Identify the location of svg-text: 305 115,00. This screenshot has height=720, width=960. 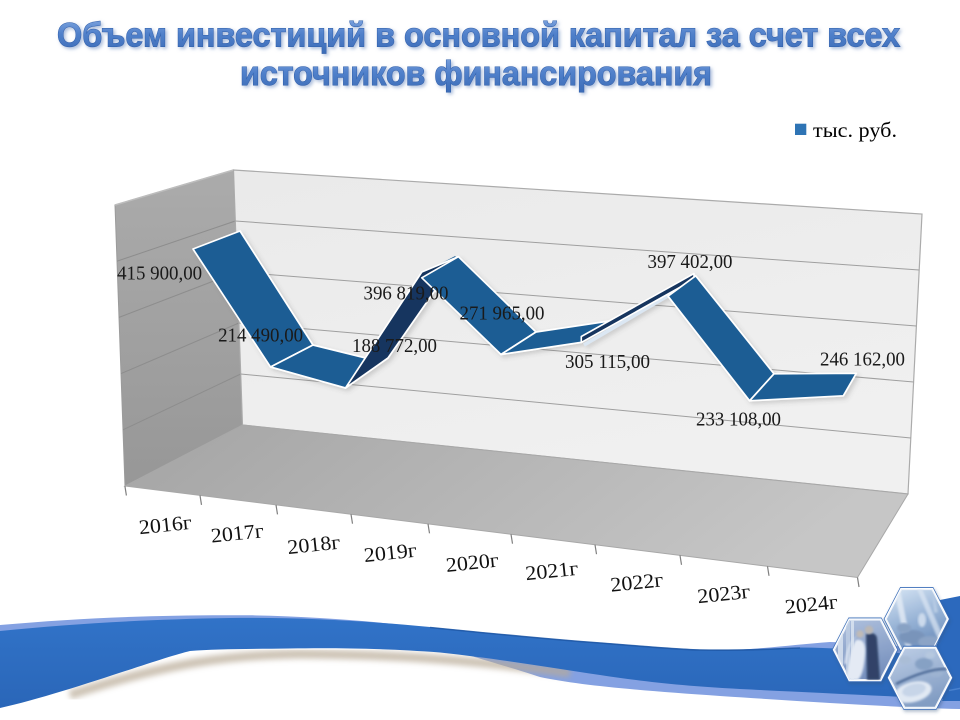
(607, 362).